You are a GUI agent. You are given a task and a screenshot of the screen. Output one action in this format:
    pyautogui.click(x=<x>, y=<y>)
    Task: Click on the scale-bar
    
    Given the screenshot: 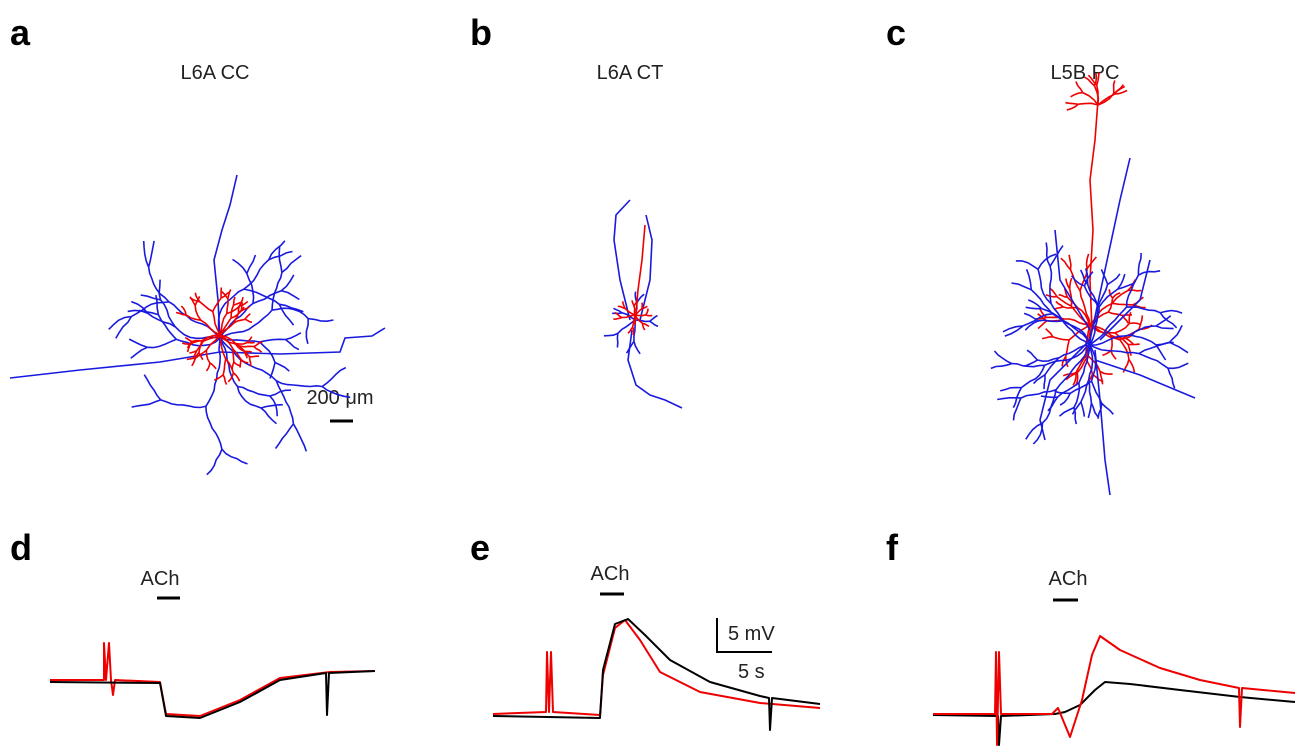 What is the action you would take?
    pyautogui.click(x=744, y=635)
    